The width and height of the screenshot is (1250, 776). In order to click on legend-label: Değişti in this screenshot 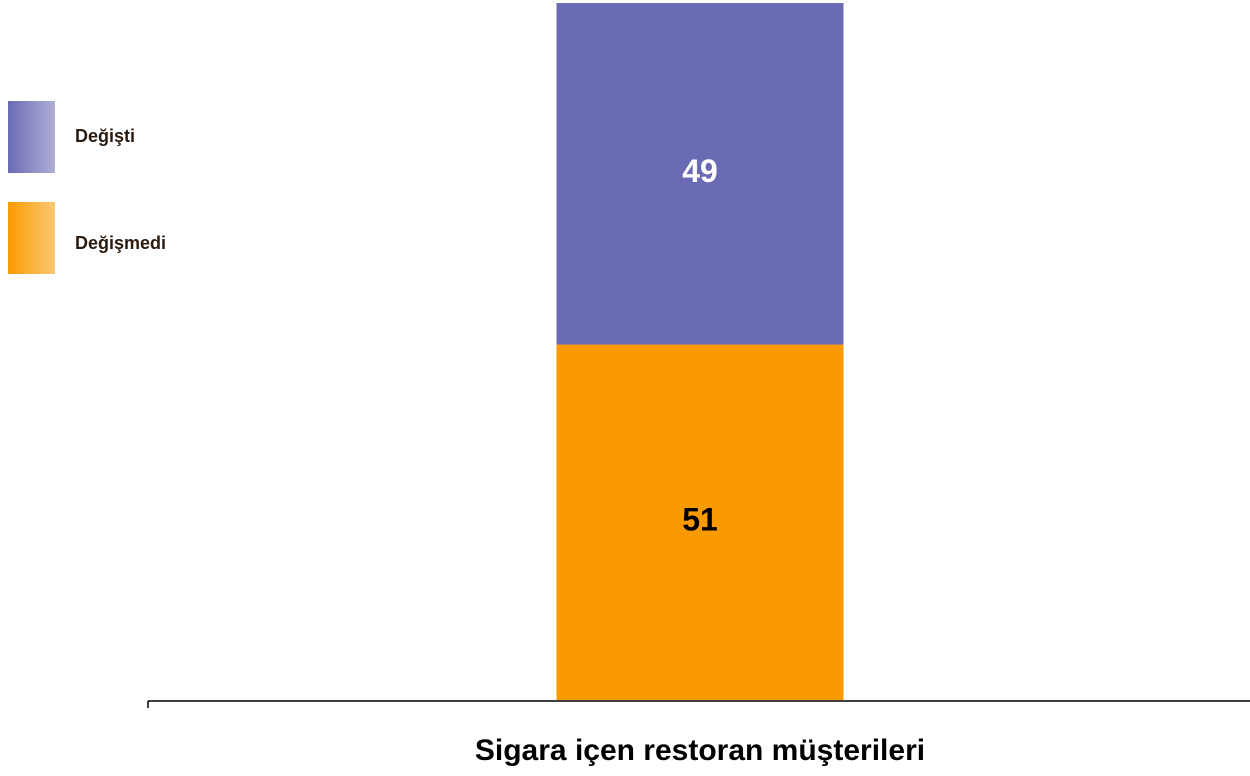, I will do `click(105, 136)`.